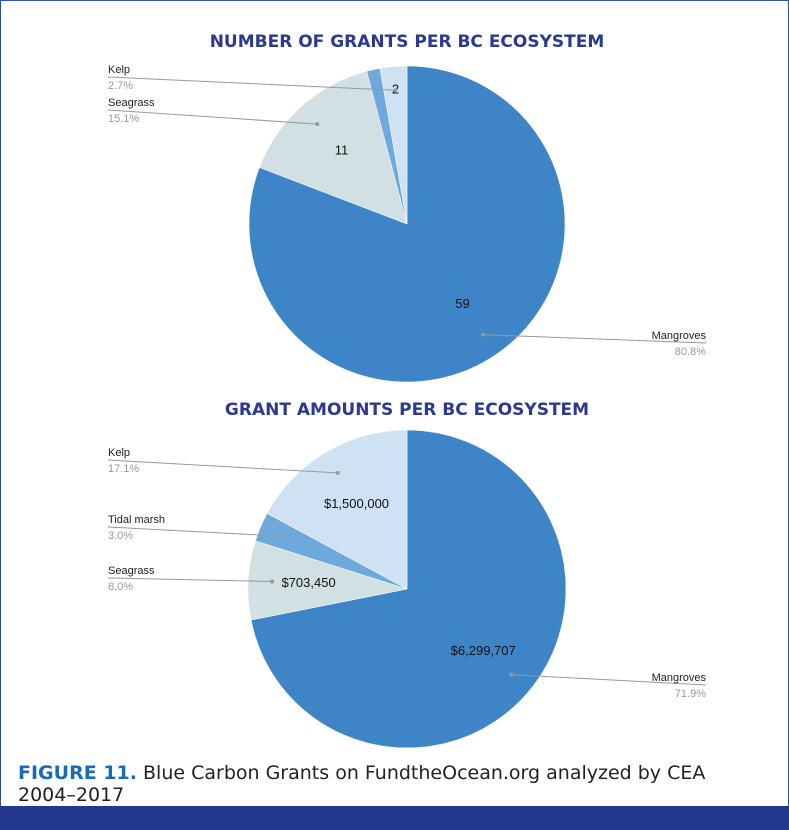 This screenshot has height=830, width=789. Describe the element at coordinates (123, 469) in the screenshot. I see `percent-label: 17.1%` at that location.